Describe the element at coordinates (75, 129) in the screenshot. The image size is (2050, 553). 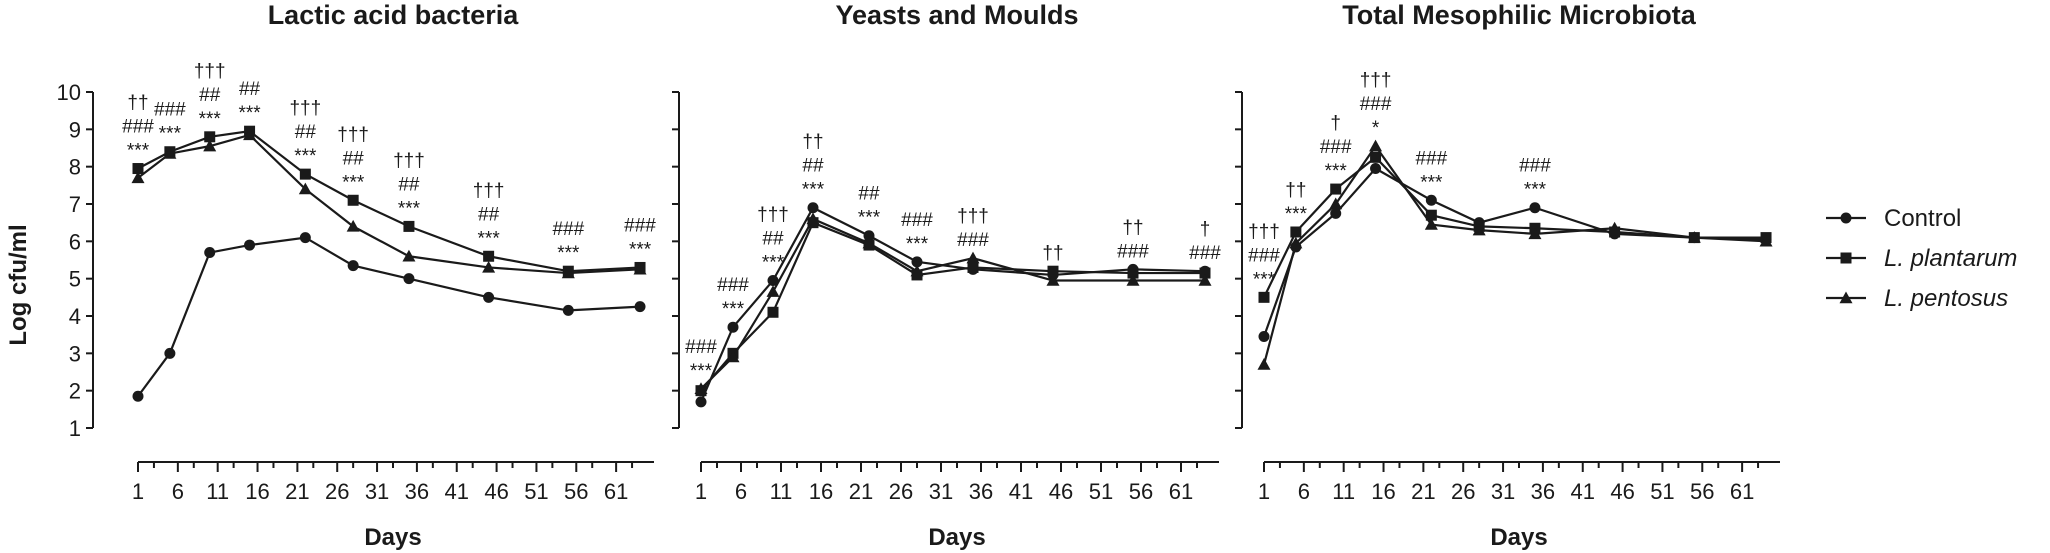
I see `y-tick-label: 9` at that location.